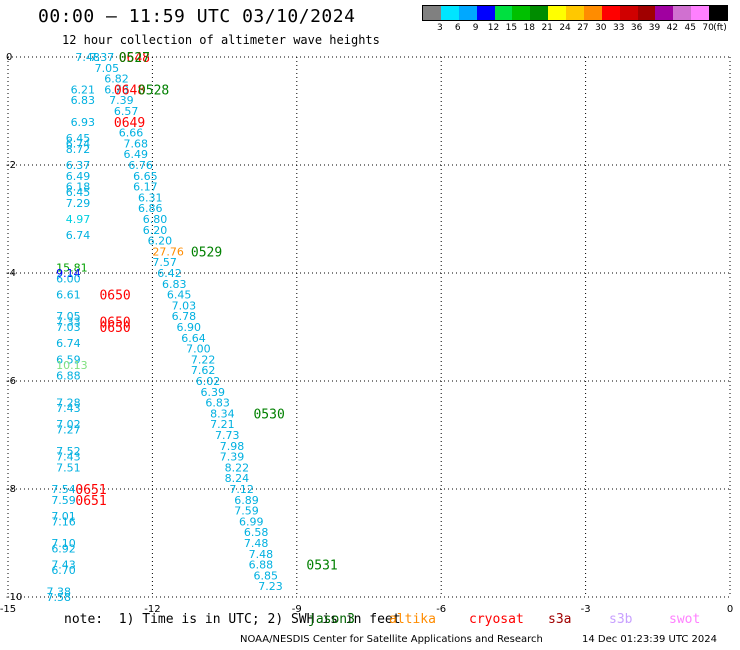  I want to click on legend-tick-label: 36, so click(636, 28).